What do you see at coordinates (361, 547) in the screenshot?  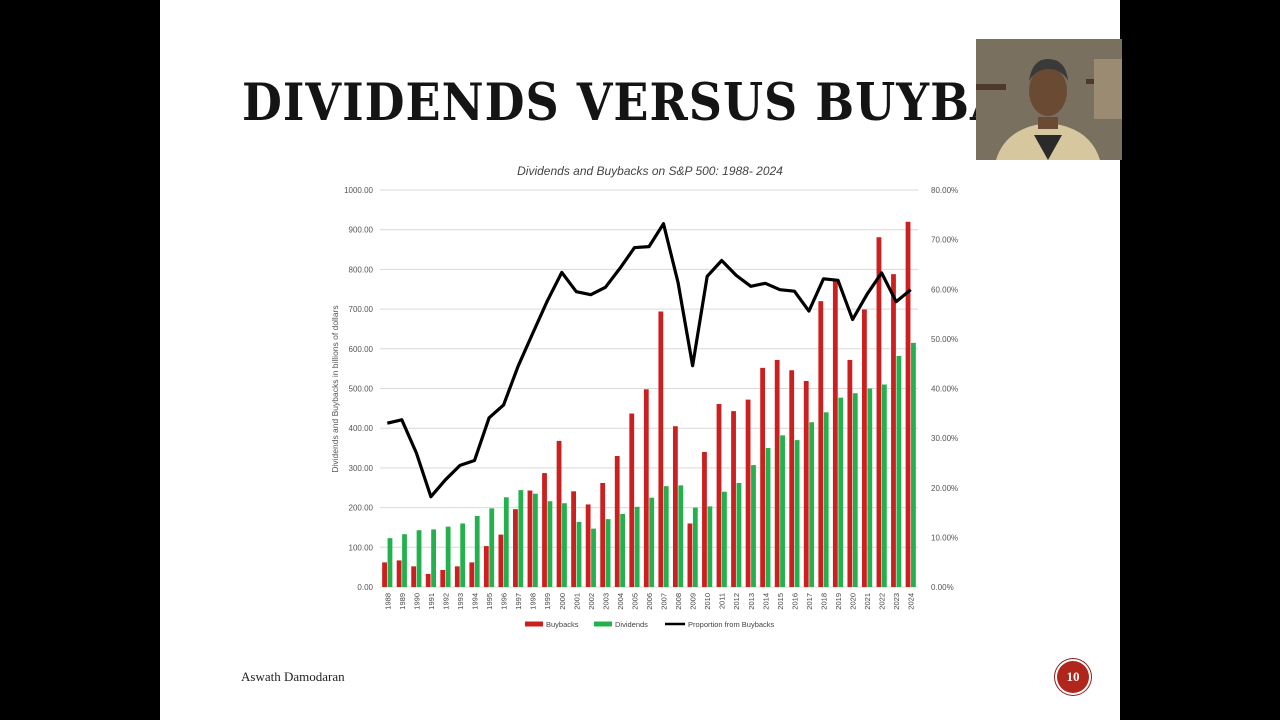 I see `y-tick-label: 100.00` at bounding box center [361, 547].